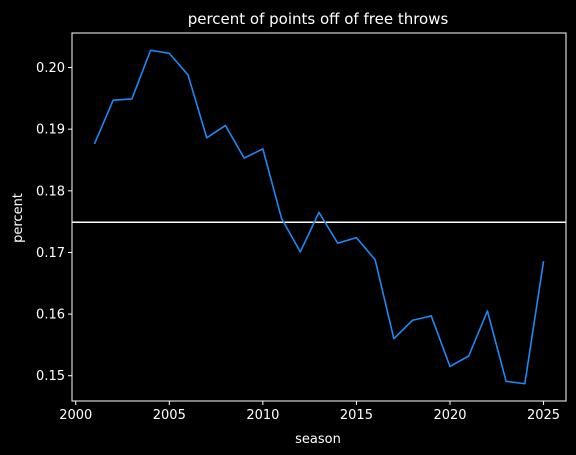  What do you see at coordinates (50, 68) in the screenshot?
I see `y-tick-label: 0.20` at bounding box center [50, 68].